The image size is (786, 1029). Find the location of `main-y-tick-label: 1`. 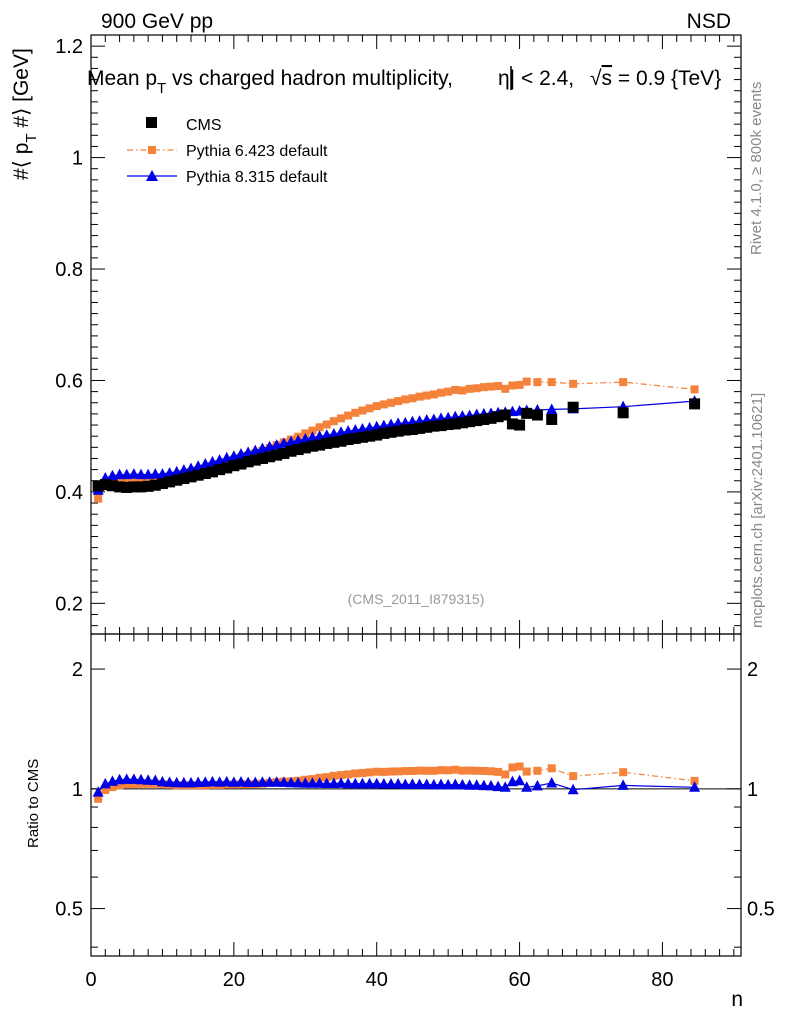

main-y-tick-label: 1 is located at coordinates (77, 159).